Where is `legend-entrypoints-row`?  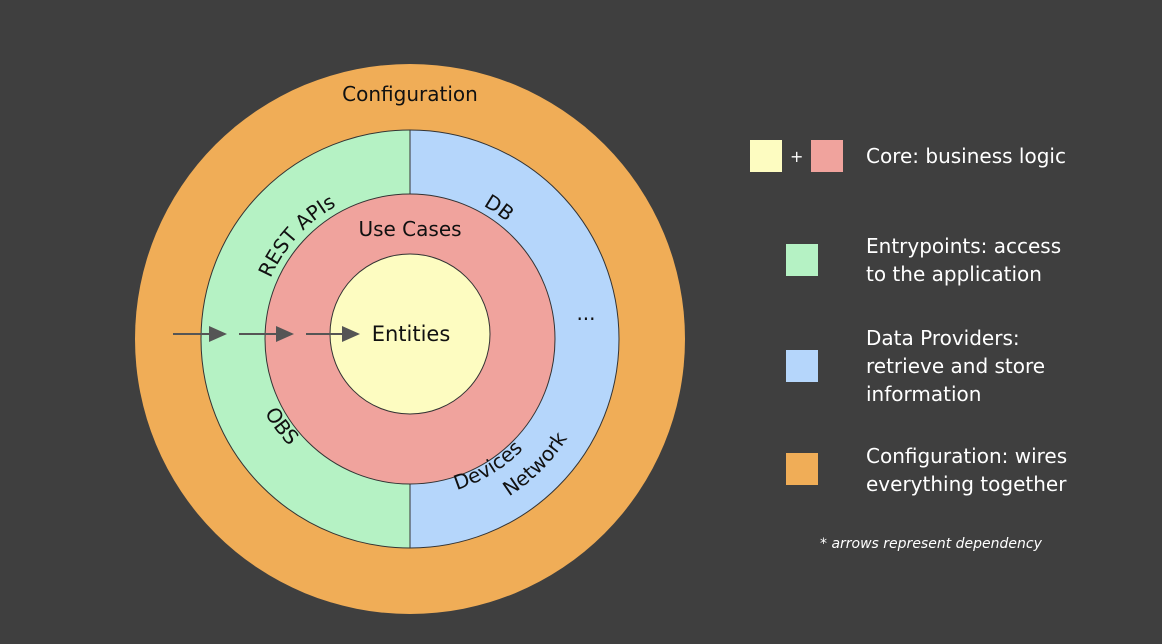 legend-entrypoints-row is located at coordinates (802, 260).